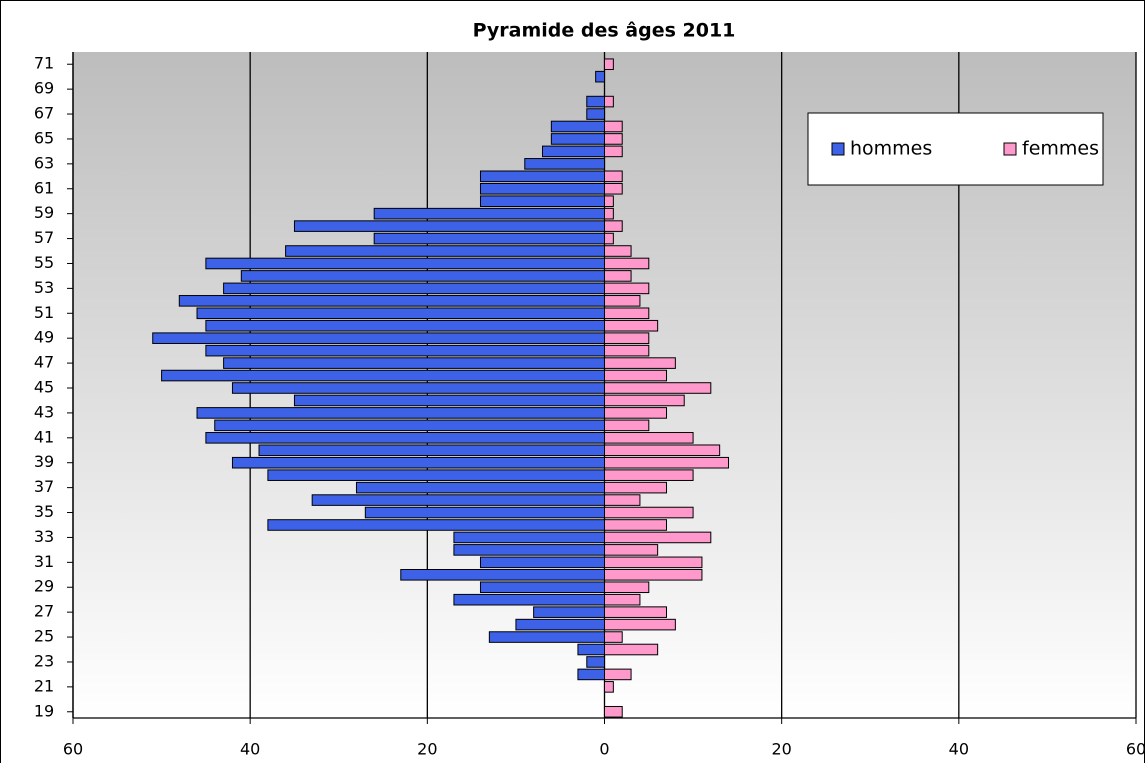 This screenshot has height=763, width=1145. I want to click on legend-box, so click(955, 149).